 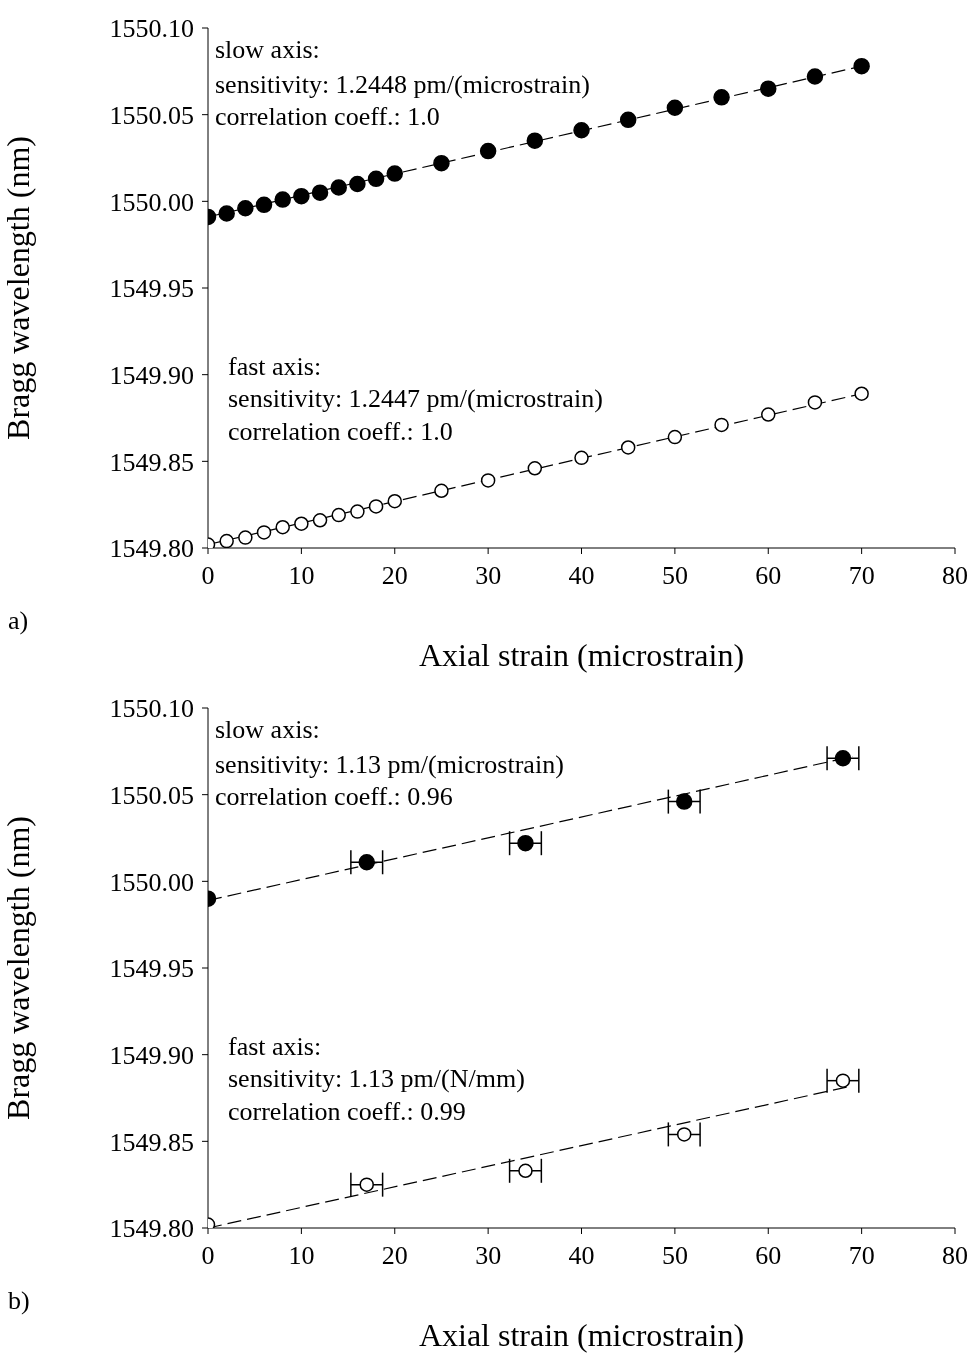 I want to click on annotation: correlation coeff.: 0.96, so click(x=334, y=797).